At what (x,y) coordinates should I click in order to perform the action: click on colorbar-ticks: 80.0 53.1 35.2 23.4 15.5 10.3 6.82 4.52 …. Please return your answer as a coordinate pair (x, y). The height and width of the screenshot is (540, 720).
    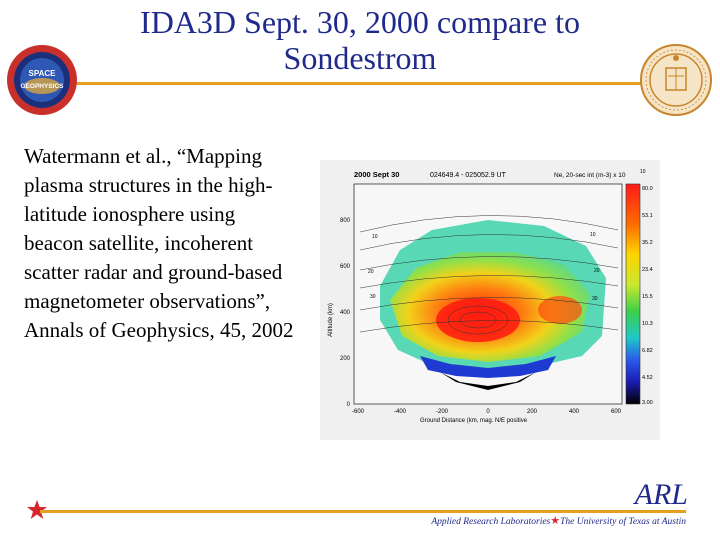
    Looking at the image, I should click on (647, 296).